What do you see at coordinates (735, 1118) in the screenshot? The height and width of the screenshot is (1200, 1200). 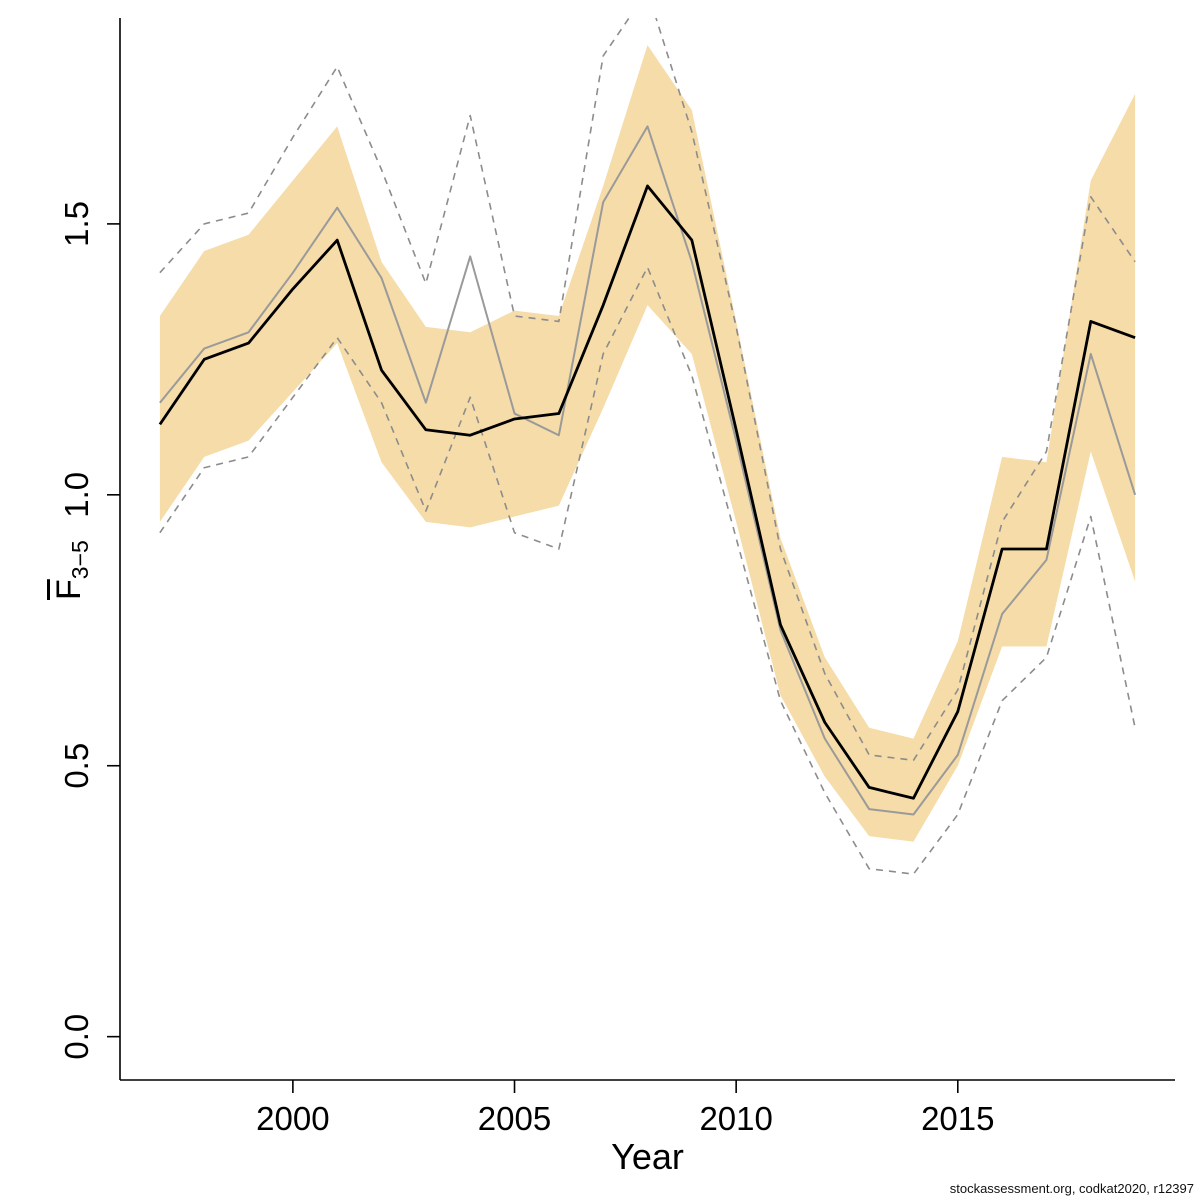 I see `x-tick-label: 2010` at bounding box center [735, 1118].